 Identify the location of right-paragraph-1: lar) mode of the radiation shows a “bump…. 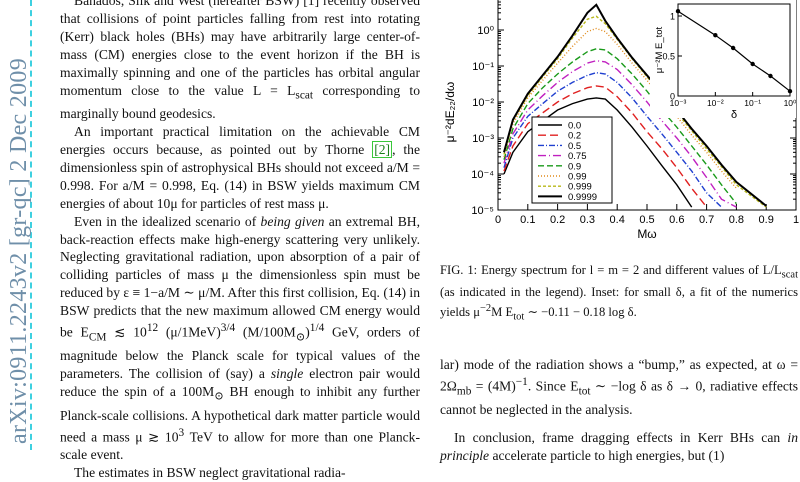
(619, 387).